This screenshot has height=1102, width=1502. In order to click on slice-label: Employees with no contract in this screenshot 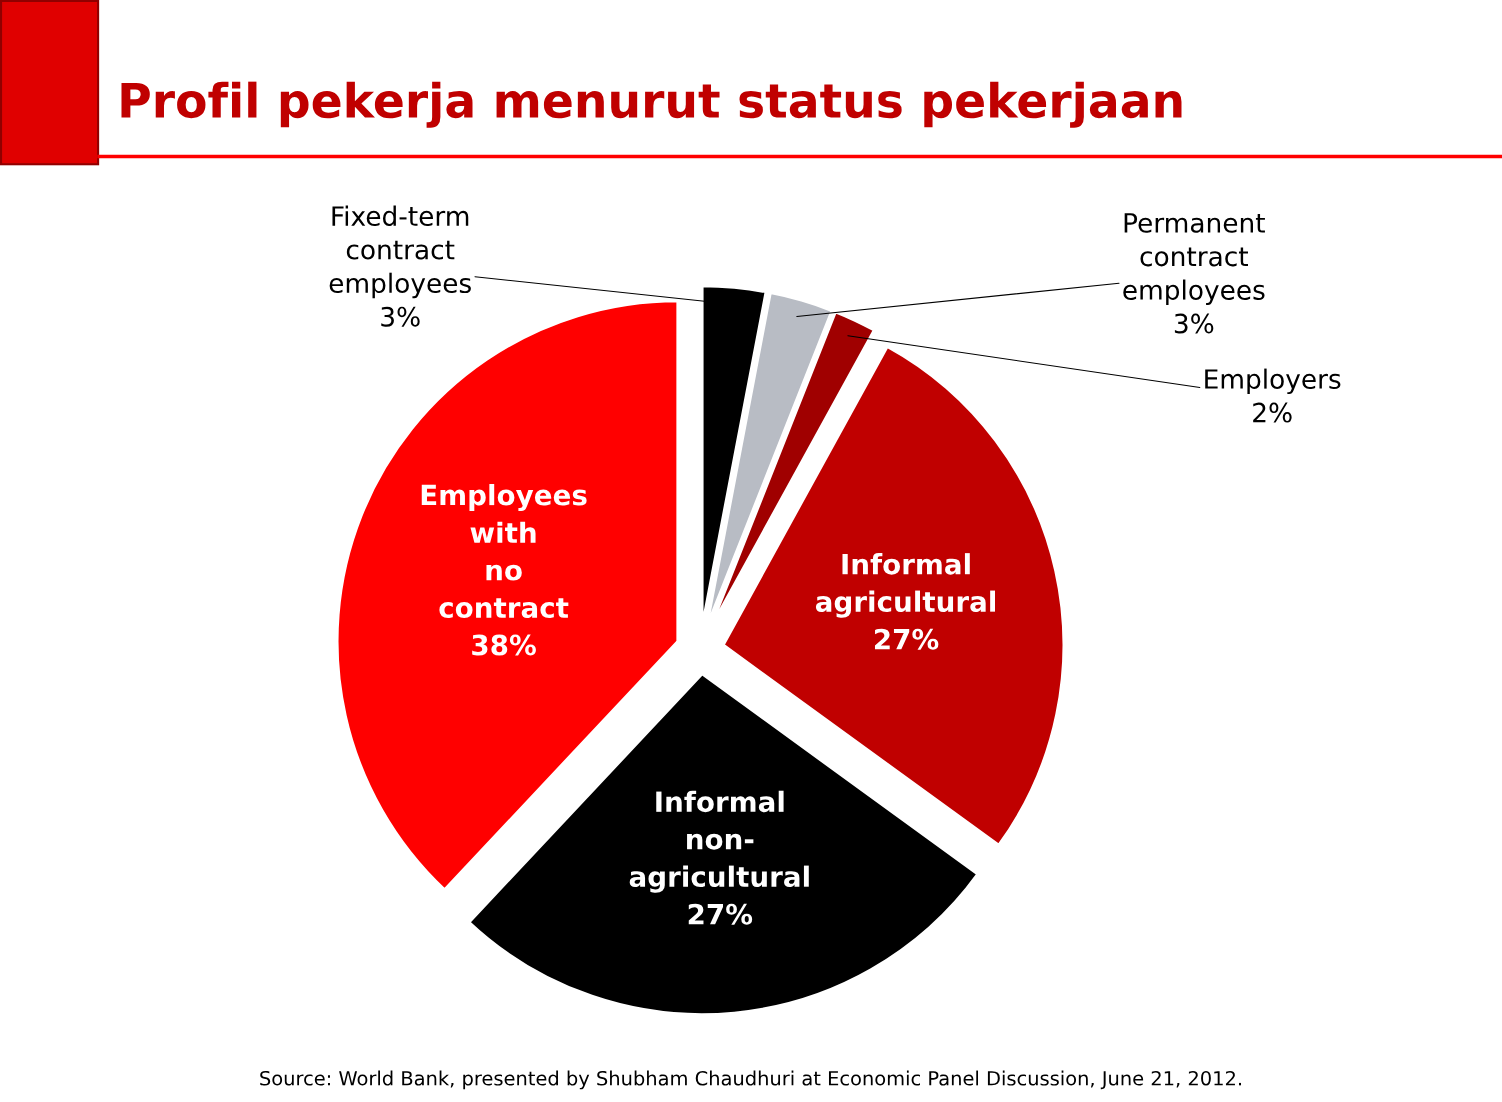, I will do `click(504, 551)`.